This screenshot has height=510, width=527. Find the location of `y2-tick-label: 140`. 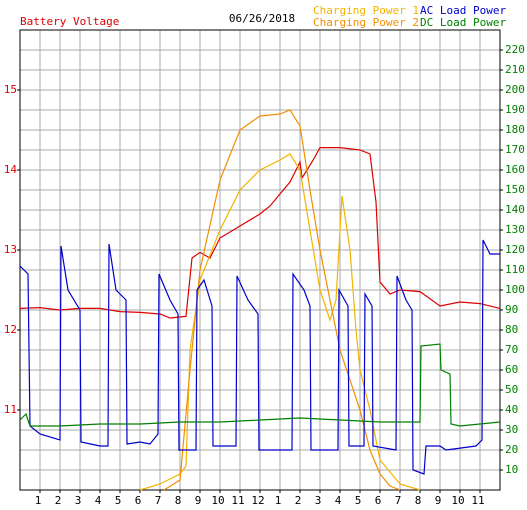

y2-tick-label: 140 is located at coordinates (515, 209).